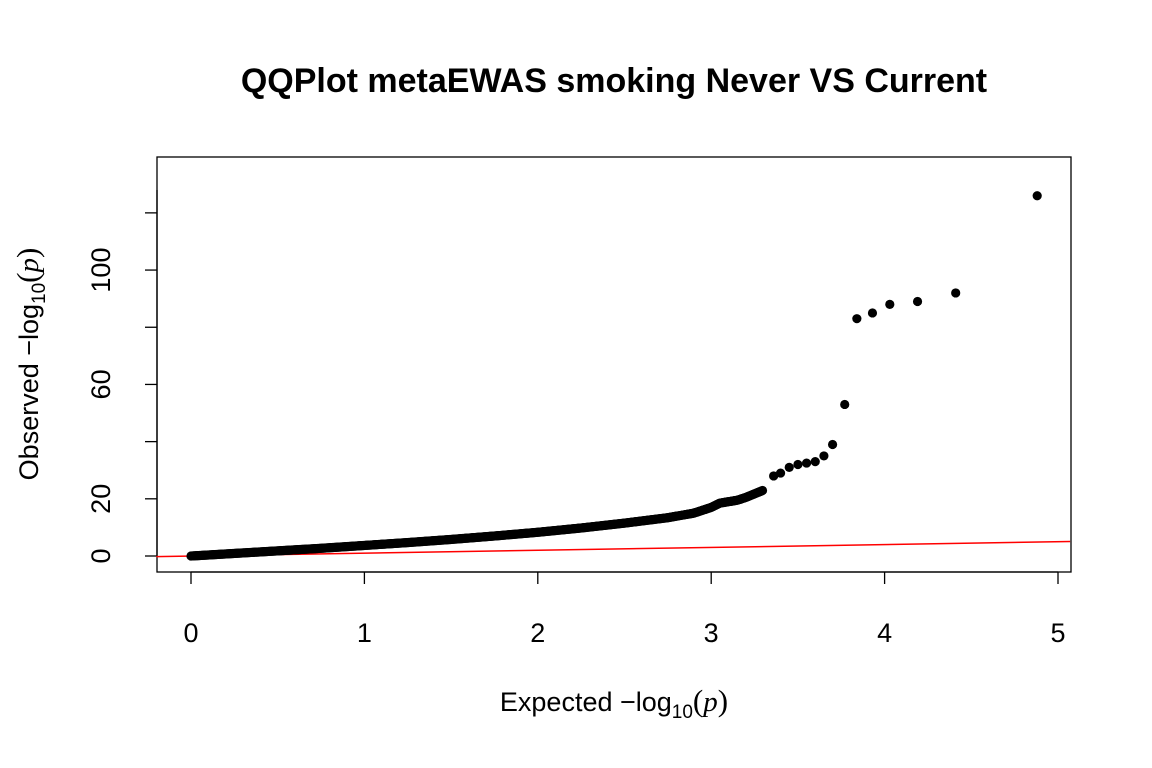 This screenshot has height=768, width=1152. Describe the element at coordinates (586, 702) in the screenshot. I see `x-axis-label-prefix: Expected −log` at that location.